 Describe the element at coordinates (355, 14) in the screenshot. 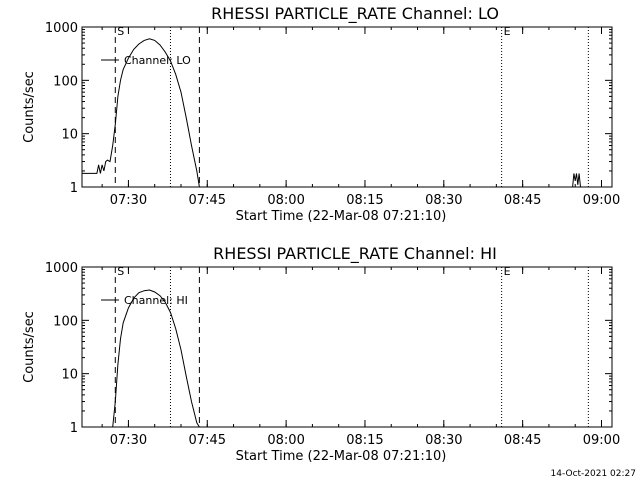

I see `chart-title: RHESSI PARTICLE_RATE Channel: LO` at that location.